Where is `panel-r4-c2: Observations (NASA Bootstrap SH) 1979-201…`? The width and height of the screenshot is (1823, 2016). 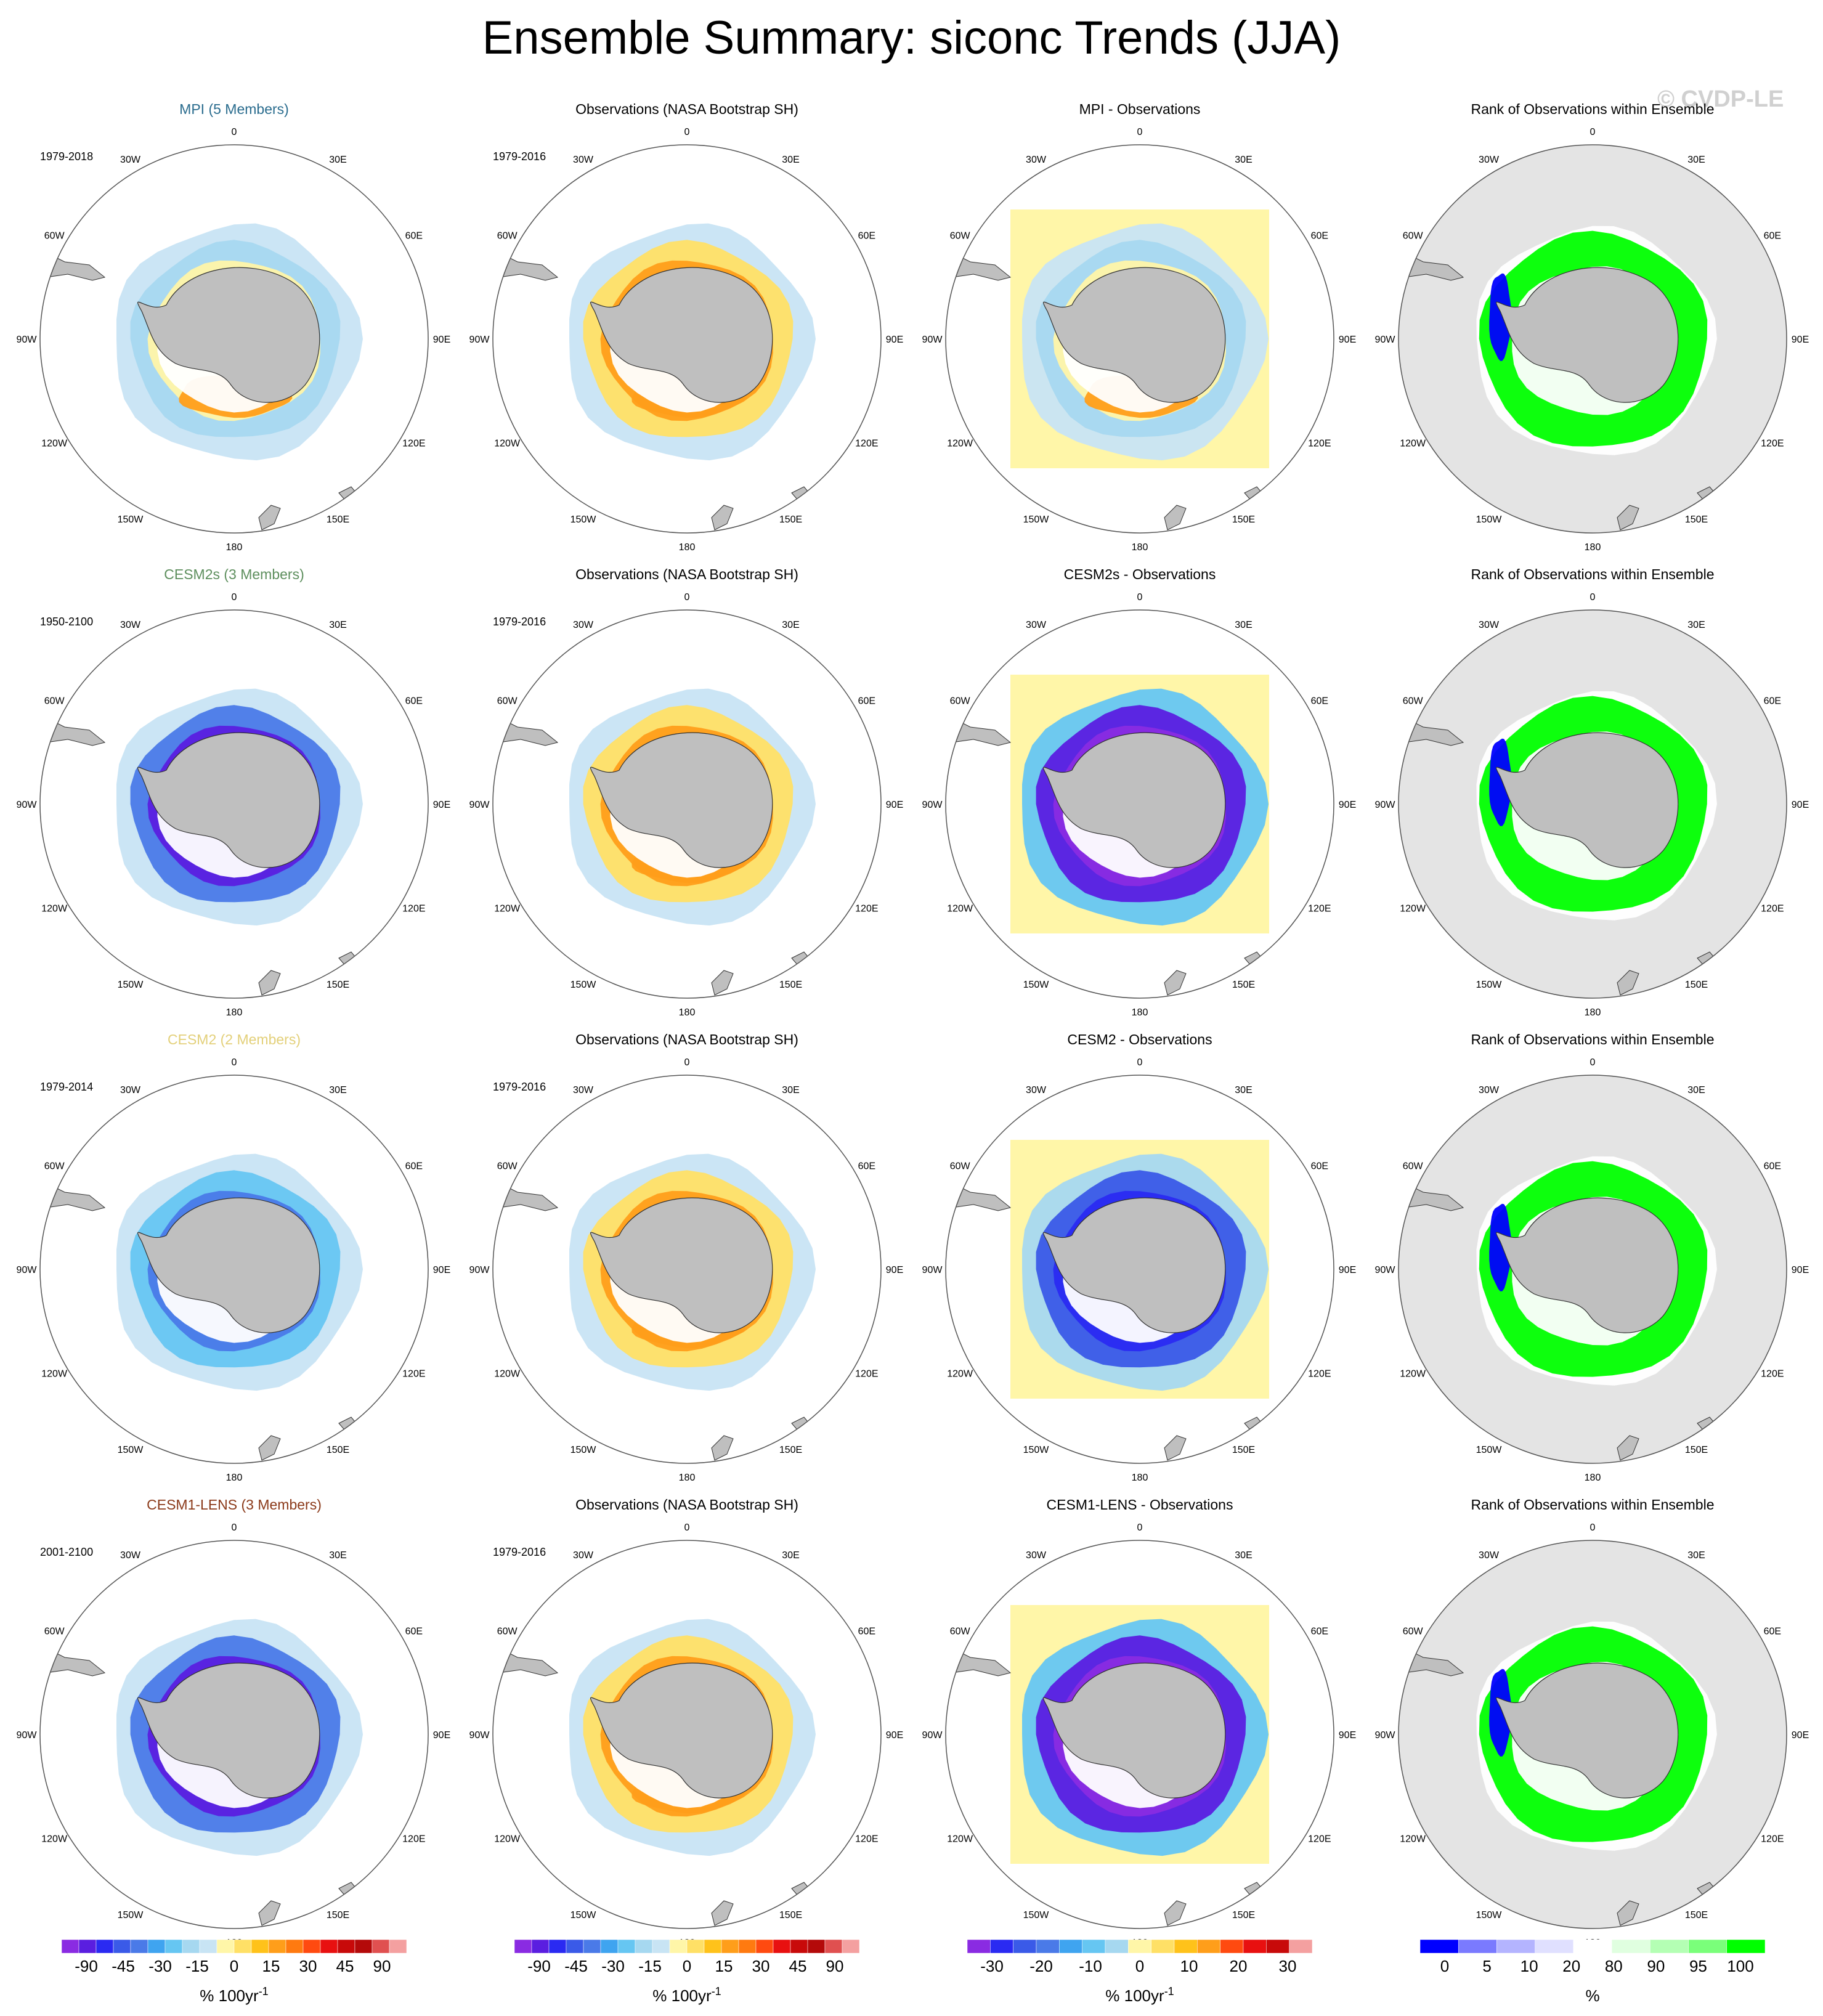 panel-r4-c2: Observations (NASA Bootstrap SH) 1979-201… is located at coordinates (686, 1722).